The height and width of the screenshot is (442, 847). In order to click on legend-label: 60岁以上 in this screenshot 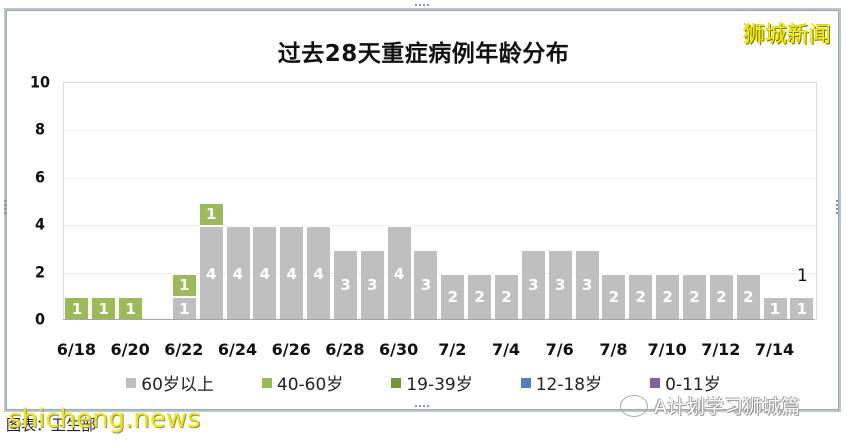, I will do `click(177, 385)`.